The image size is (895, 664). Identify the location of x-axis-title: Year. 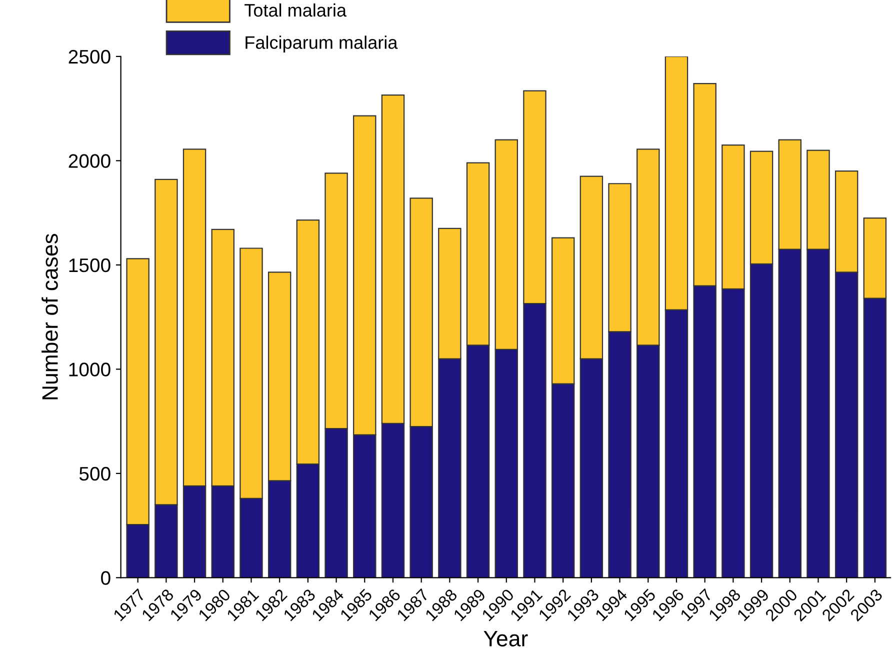
(506, 638).